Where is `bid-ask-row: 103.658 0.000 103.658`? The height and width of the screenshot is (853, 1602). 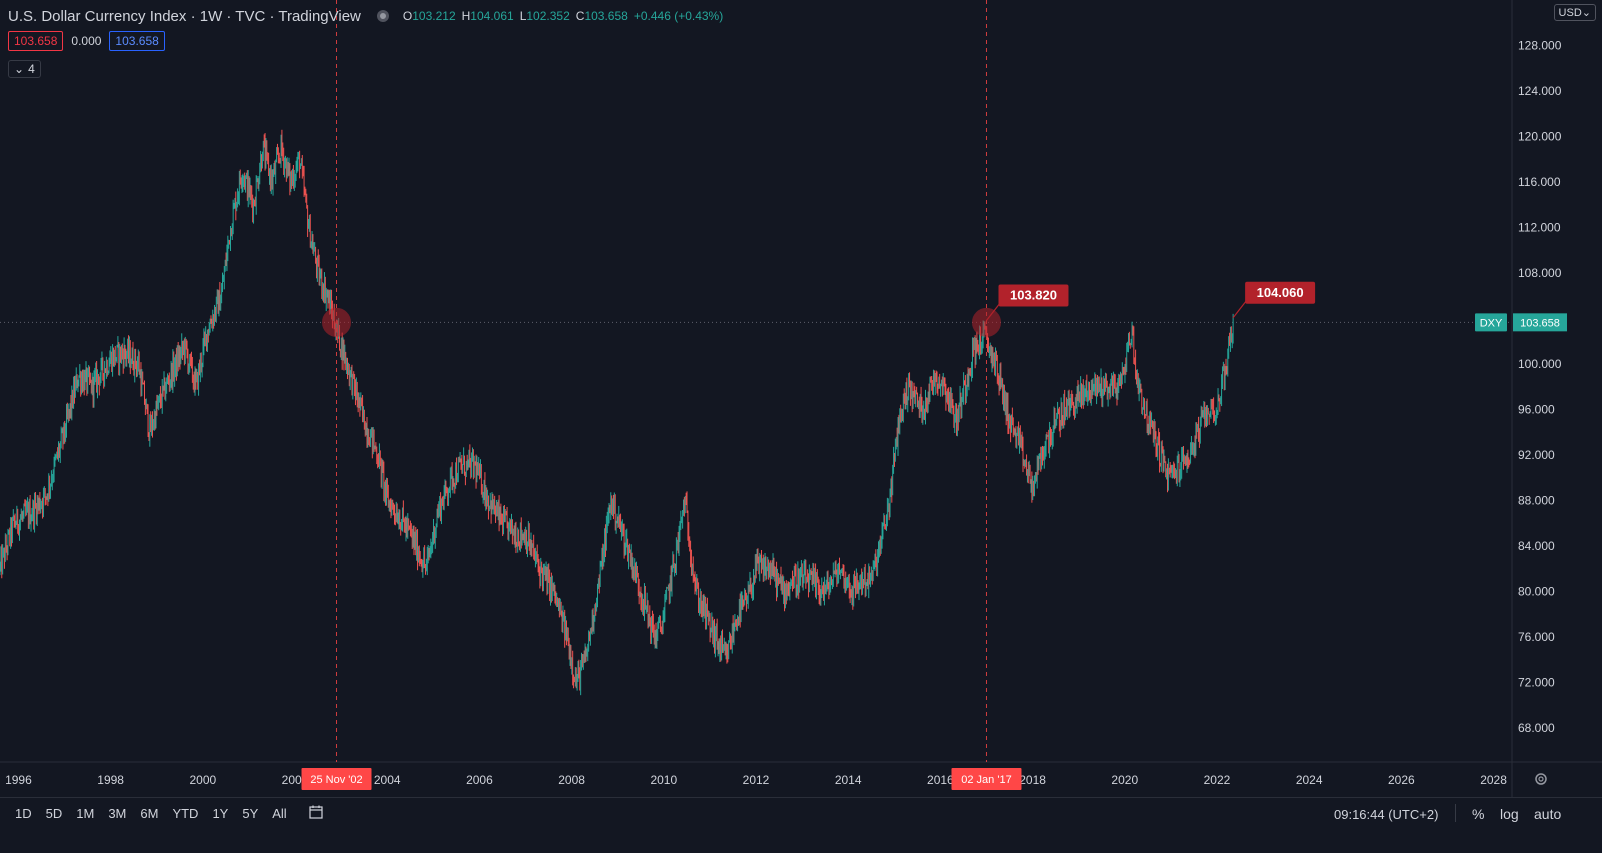
bid-ask-row: 103.658 0.000 103.658 is located at coordinates (86, 41).